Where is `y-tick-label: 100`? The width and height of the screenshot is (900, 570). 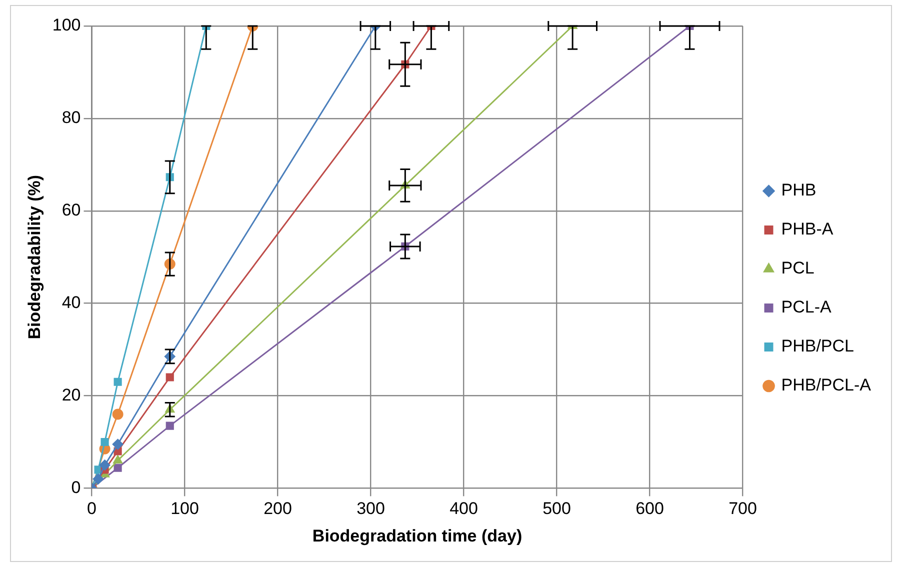 y-tick-label: 100 is located at coordinates (66, 25).